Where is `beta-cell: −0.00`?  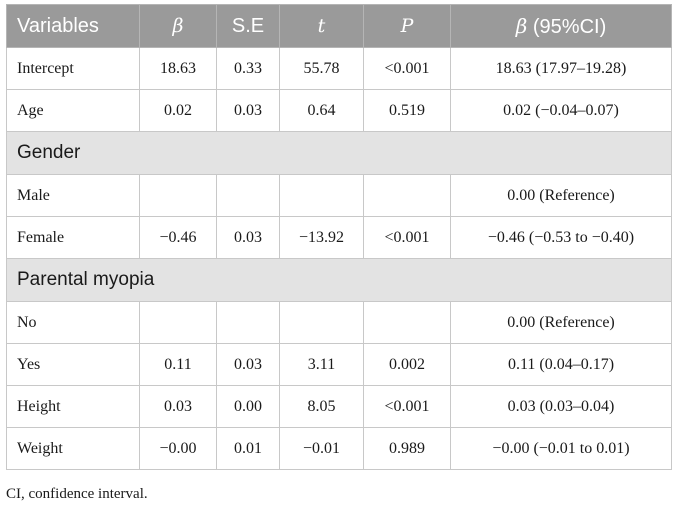
beta-cell: −0.00 is located at coordinates (178, 448).